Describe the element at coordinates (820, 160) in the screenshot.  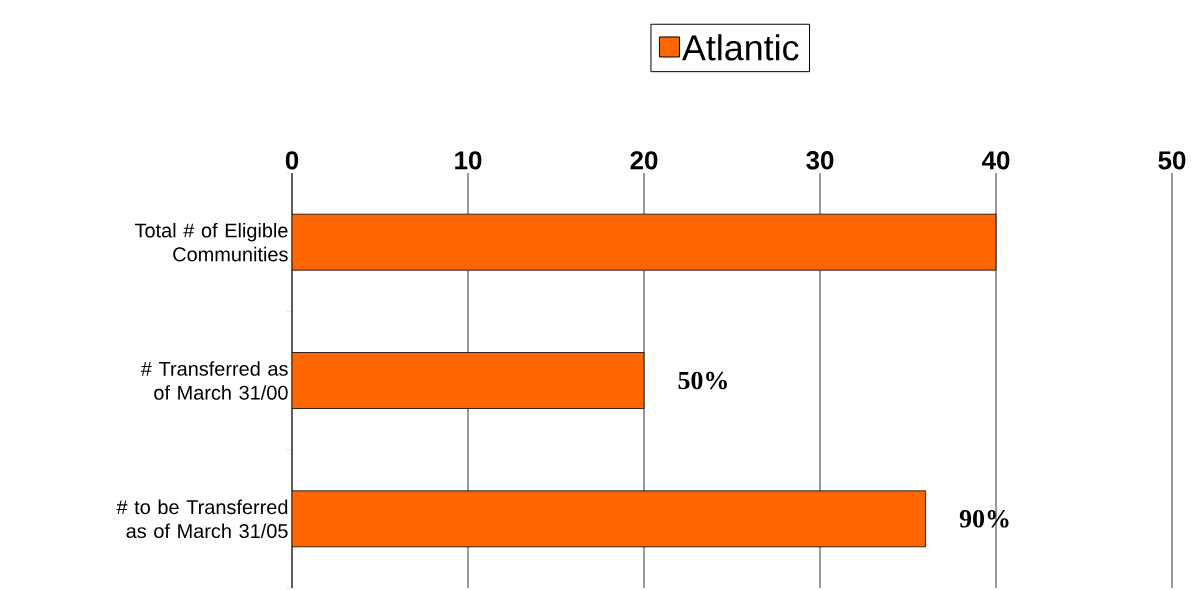
I see `x-tick-label: 30` at that location.